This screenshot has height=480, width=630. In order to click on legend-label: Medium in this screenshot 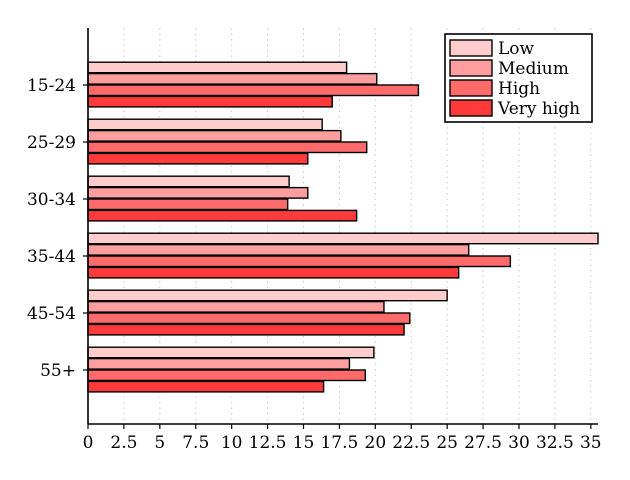, I will do `click(533, 69)`.